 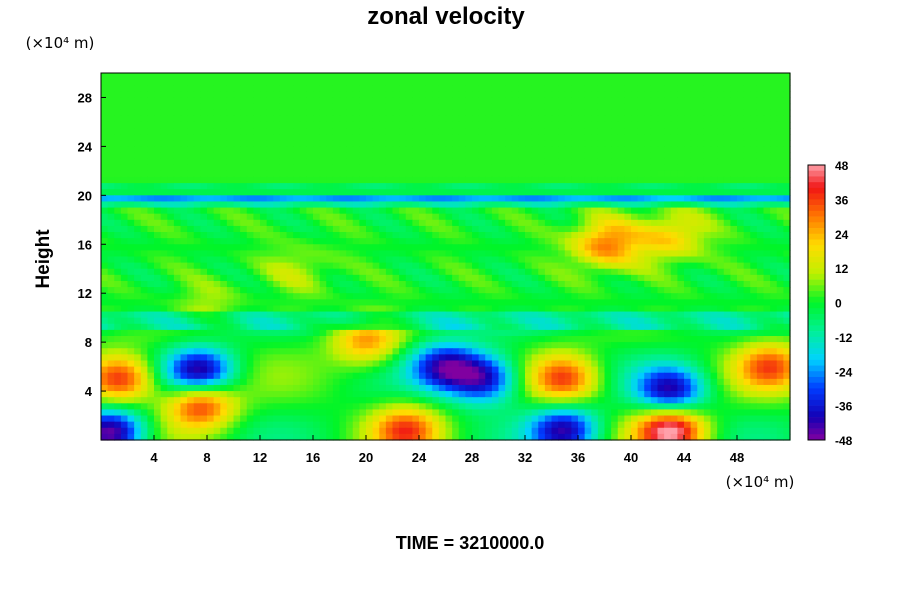 I want to click on colorbar, so click(x=816, y=302).